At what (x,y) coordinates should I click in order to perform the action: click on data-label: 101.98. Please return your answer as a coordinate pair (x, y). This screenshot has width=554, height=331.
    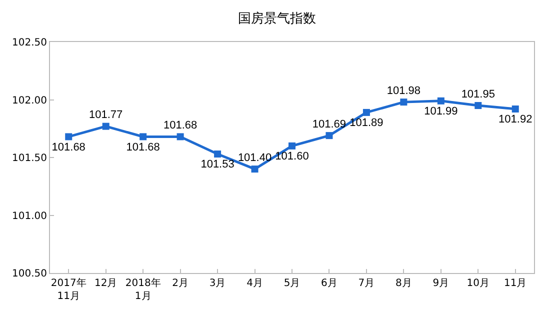
    Looking at the image, I should click on (403, 90).